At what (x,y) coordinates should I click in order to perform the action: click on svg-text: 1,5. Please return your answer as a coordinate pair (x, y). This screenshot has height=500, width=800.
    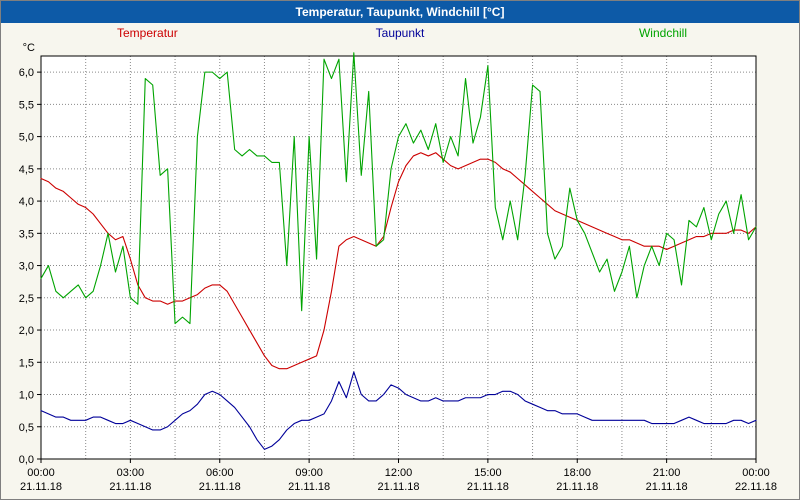
    Looking at the image, I should click on (26, 363).